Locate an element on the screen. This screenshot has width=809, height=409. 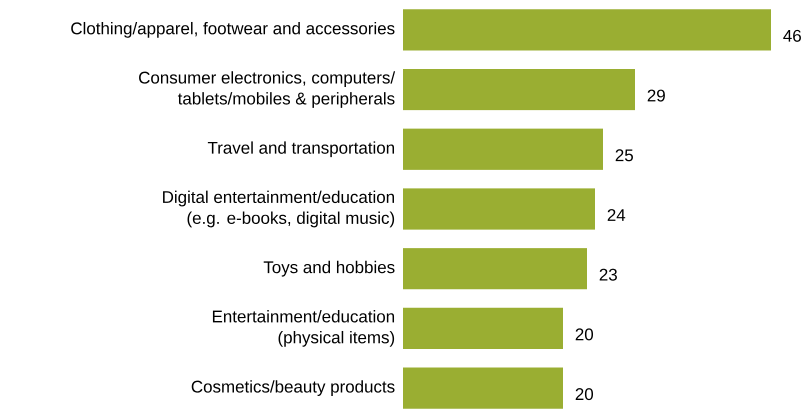
data-label: 46 is located at coordinates (792, 36).